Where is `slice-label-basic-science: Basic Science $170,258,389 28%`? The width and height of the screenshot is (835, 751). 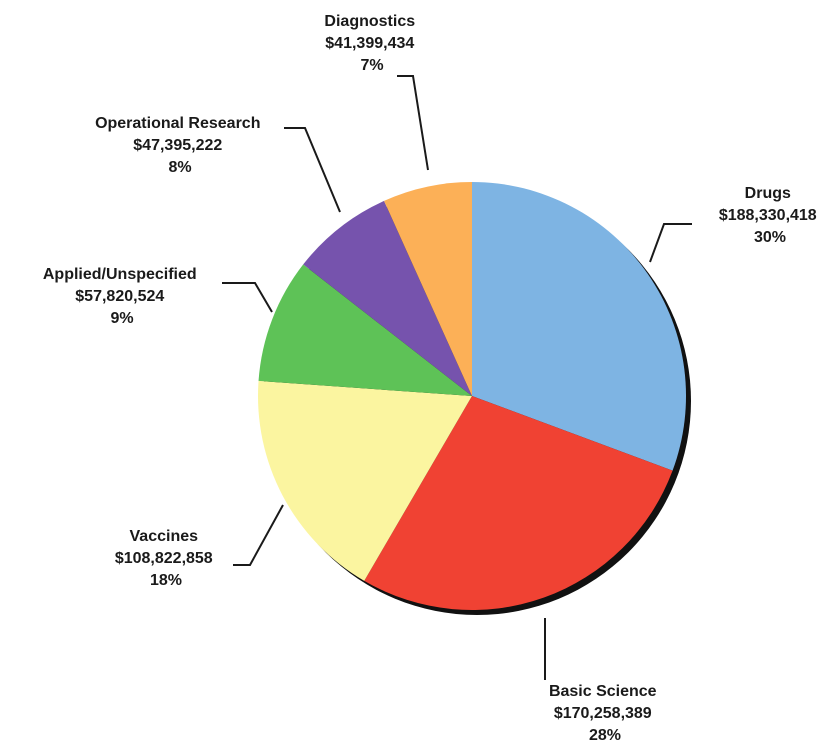
slice-label-basic-science: Basic Science $170,258,389 28% is located at coordinates (605, 713).